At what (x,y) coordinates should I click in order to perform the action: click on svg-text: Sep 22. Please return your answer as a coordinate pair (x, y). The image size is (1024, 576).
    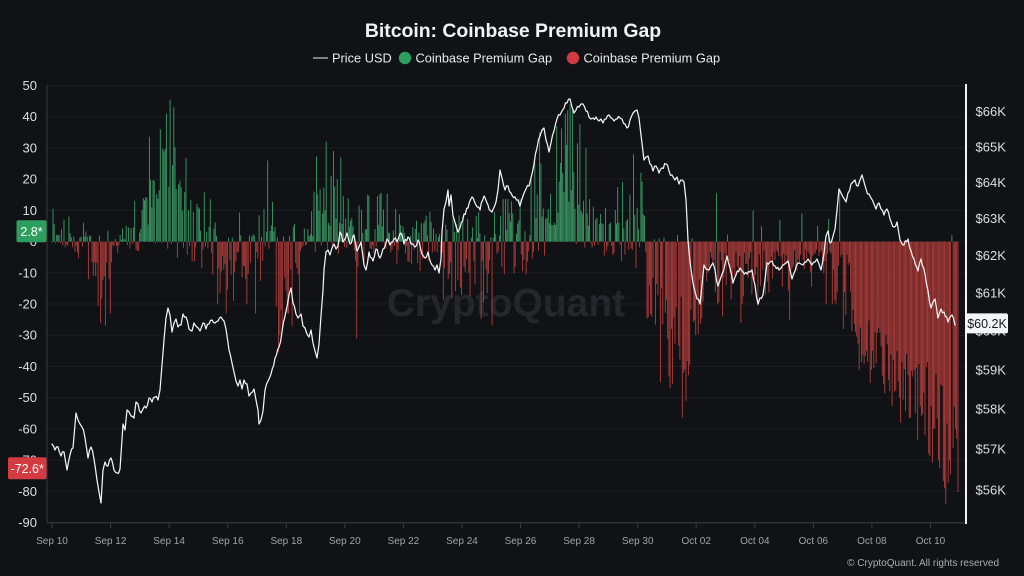
    Looking at the image, I should click on (404, 541).